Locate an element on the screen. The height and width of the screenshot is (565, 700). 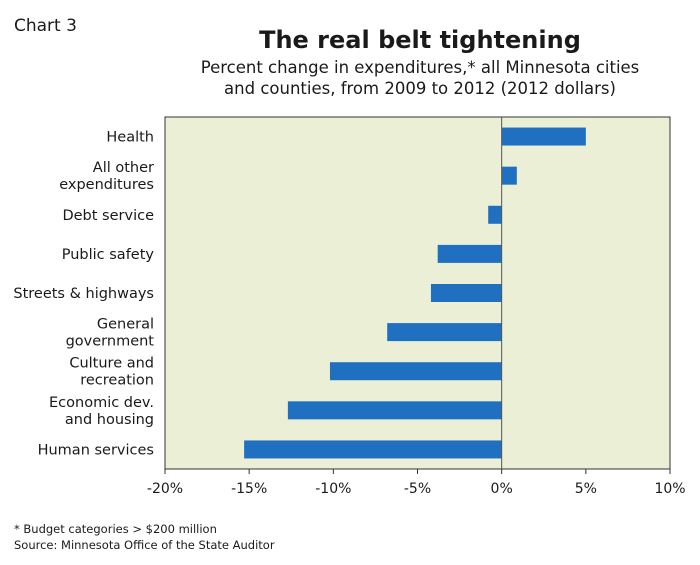
x-tick-label: -15% is located at coordinates (249, 489).